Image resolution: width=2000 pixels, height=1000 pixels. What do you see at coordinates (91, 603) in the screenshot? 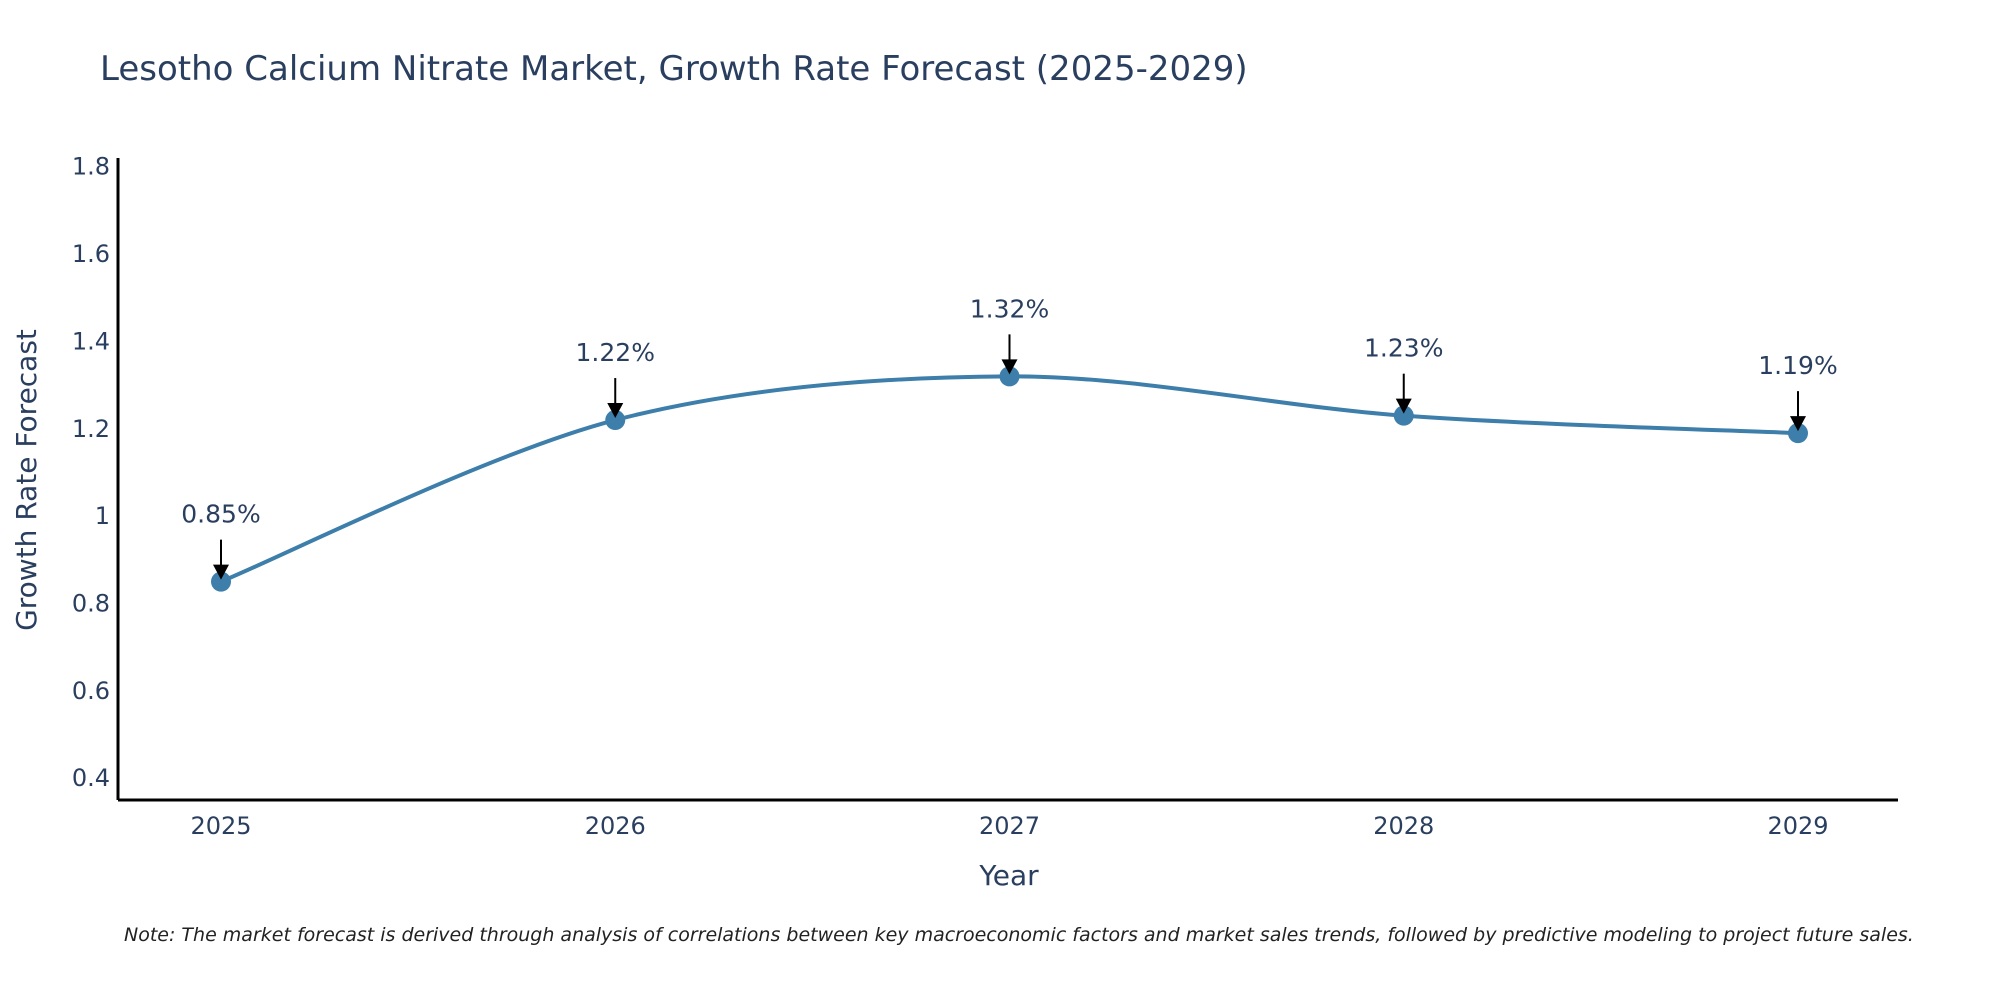
I see `y-tick-label: 0.8` at bounding box center [91, 603].